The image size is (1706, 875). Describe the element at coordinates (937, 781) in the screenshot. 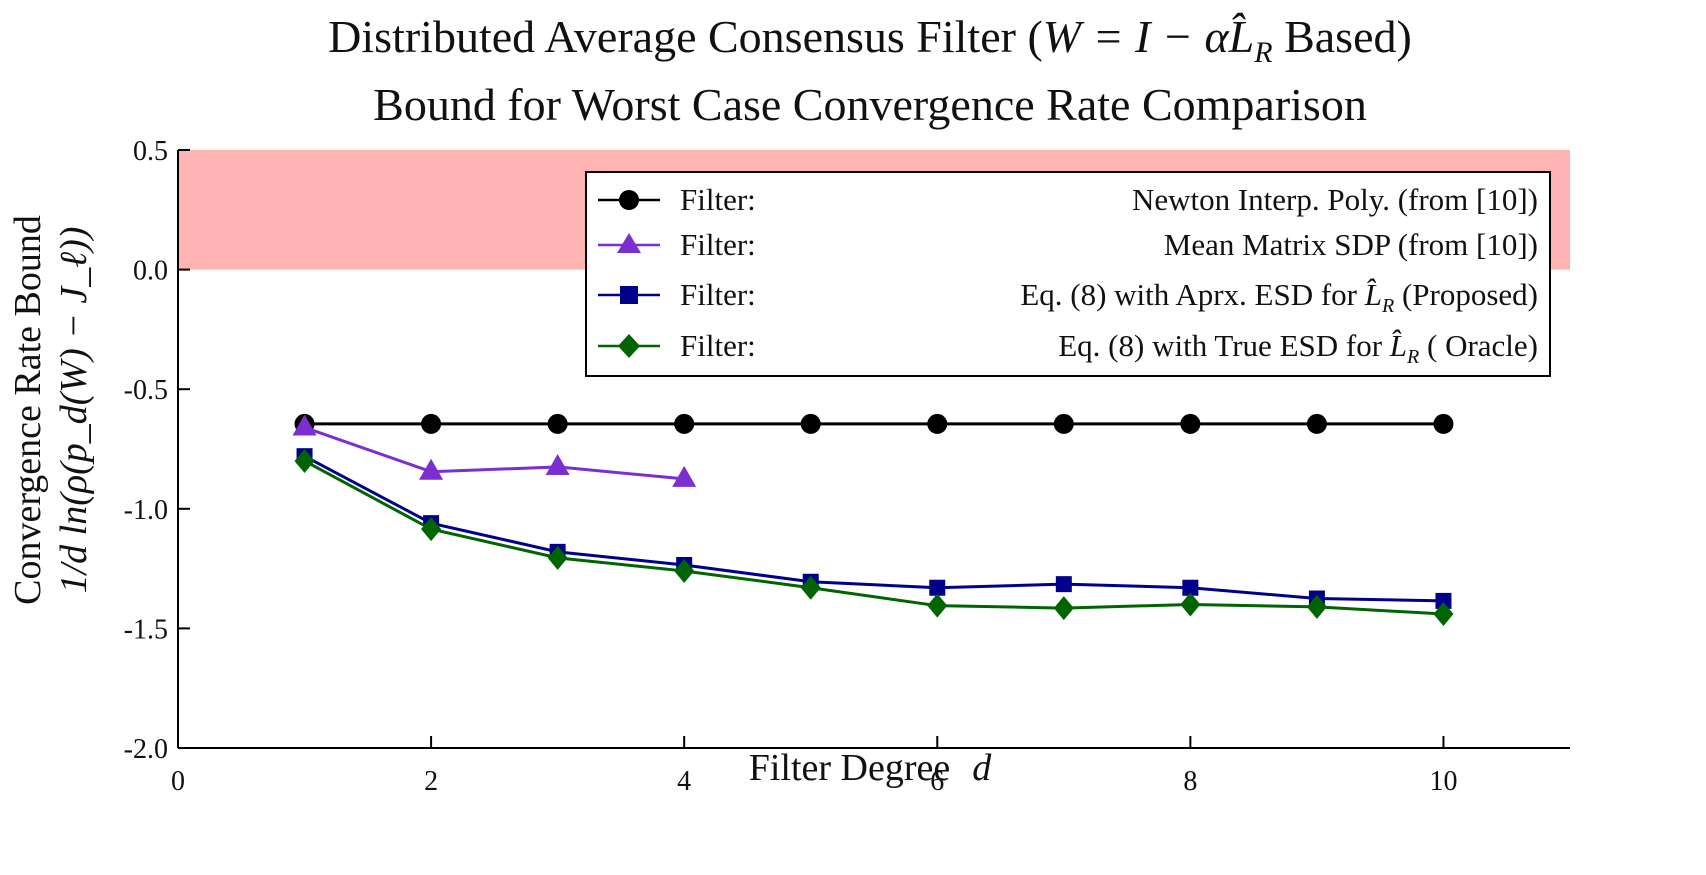

I see `x-tick-label: 6` at that location.